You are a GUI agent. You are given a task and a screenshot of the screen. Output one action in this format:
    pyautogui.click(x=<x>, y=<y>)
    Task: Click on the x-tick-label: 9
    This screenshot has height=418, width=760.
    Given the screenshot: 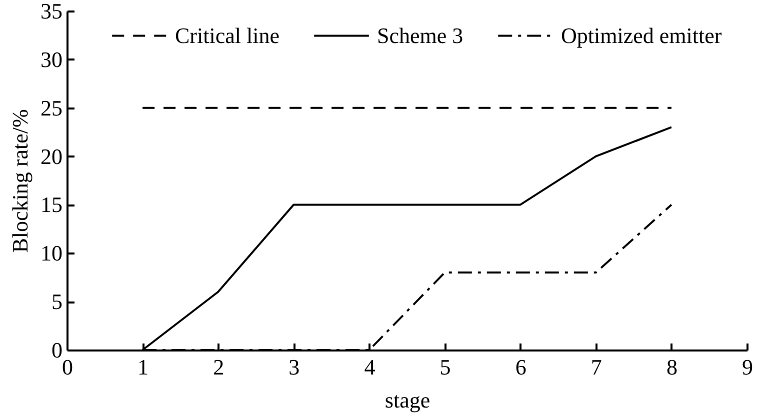 What is the action you would take?
    pyautogui.click(x=747, y=367)
    